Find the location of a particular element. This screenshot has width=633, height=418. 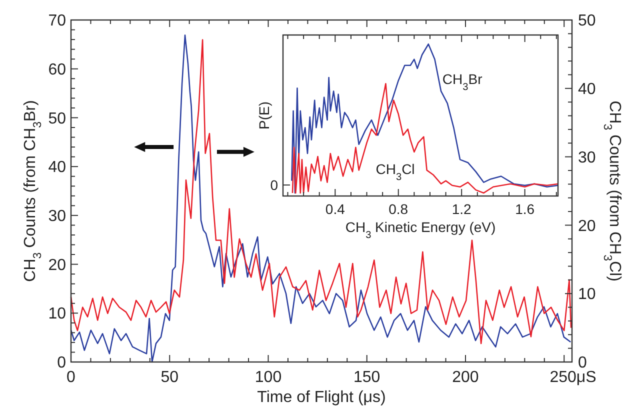

annotation: 0 is located at coordinates (274, 184).